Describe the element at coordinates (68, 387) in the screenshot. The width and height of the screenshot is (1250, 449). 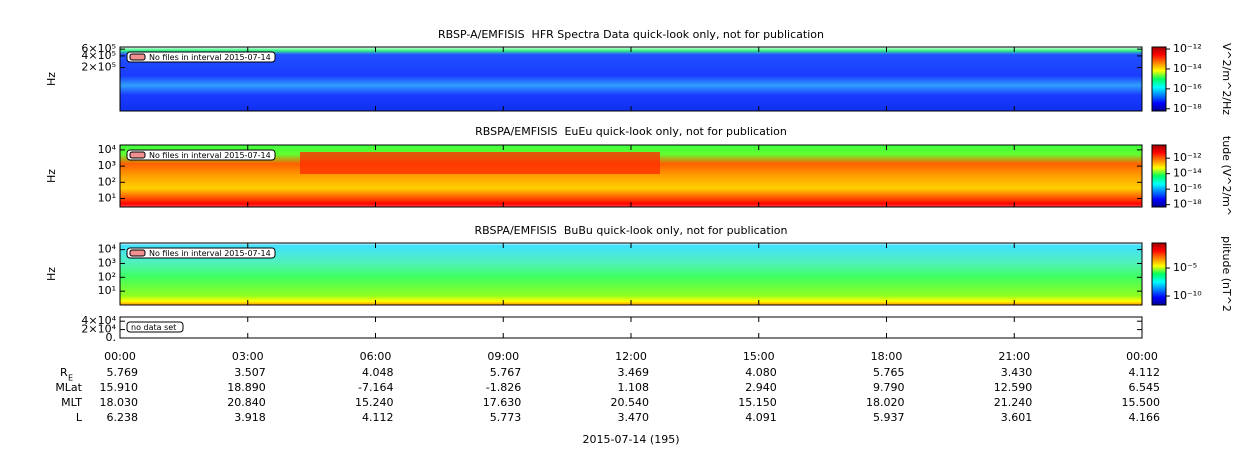
I see `ephemeris-label: MLat` at that location.